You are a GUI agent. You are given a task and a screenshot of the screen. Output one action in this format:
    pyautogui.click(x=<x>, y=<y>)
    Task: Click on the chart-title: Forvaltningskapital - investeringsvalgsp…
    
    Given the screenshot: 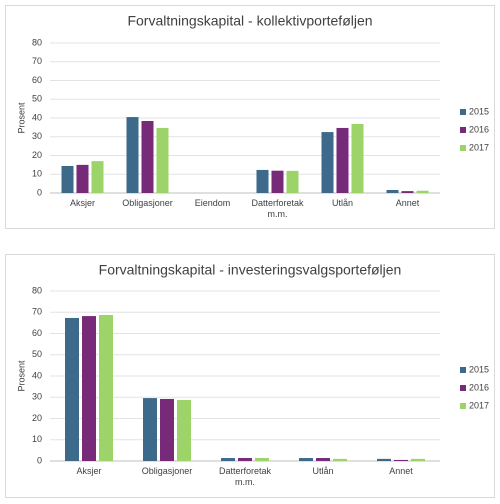 What is the action you would take?
    pyautogui.click(x=250, y=270)
    